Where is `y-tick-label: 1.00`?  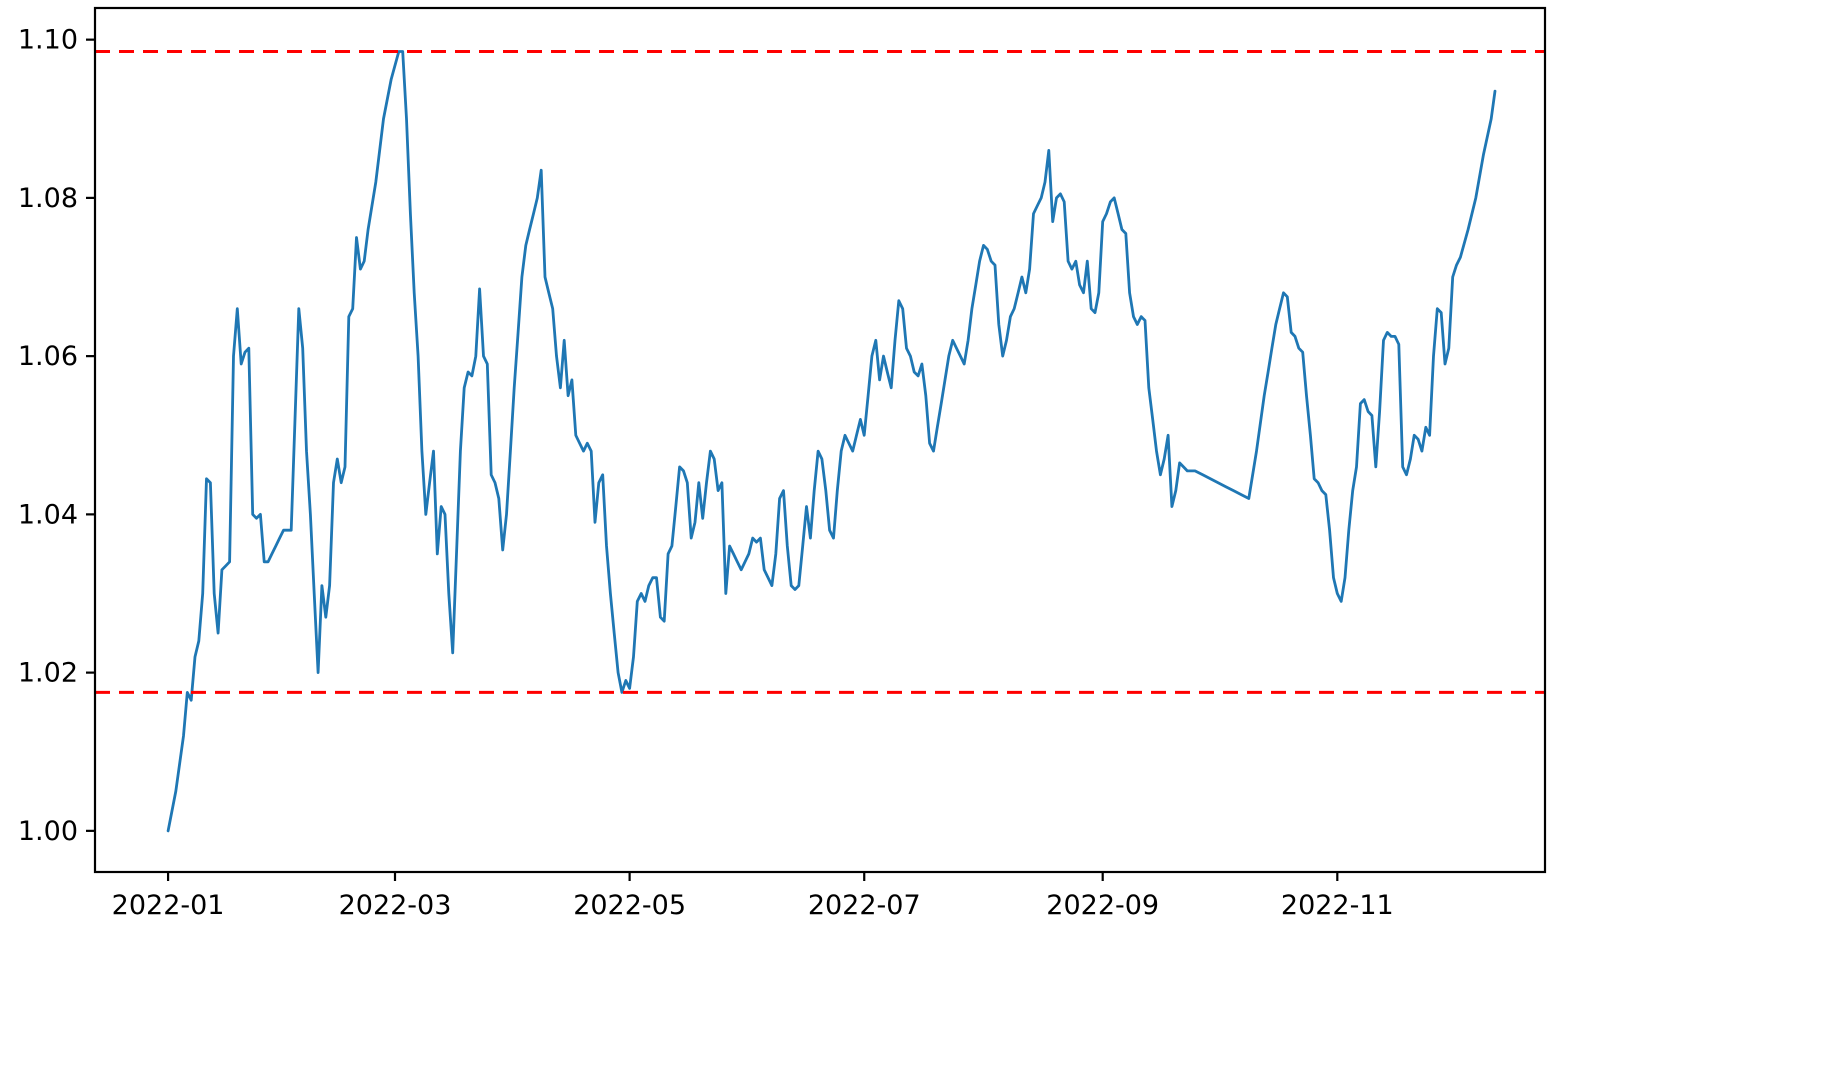 y-tick-label: 1.00 is located at coordinates (48, 831).